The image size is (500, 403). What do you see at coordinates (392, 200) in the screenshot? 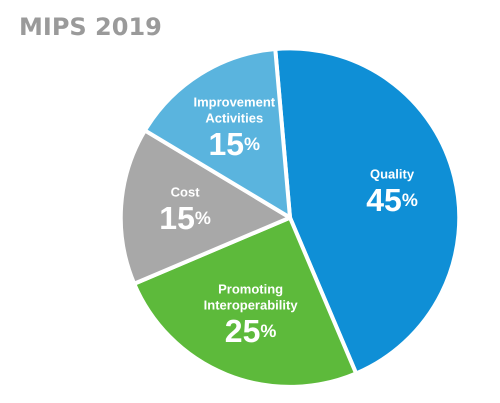
I see `data-label: 45%` at bounding box center [392, 200].